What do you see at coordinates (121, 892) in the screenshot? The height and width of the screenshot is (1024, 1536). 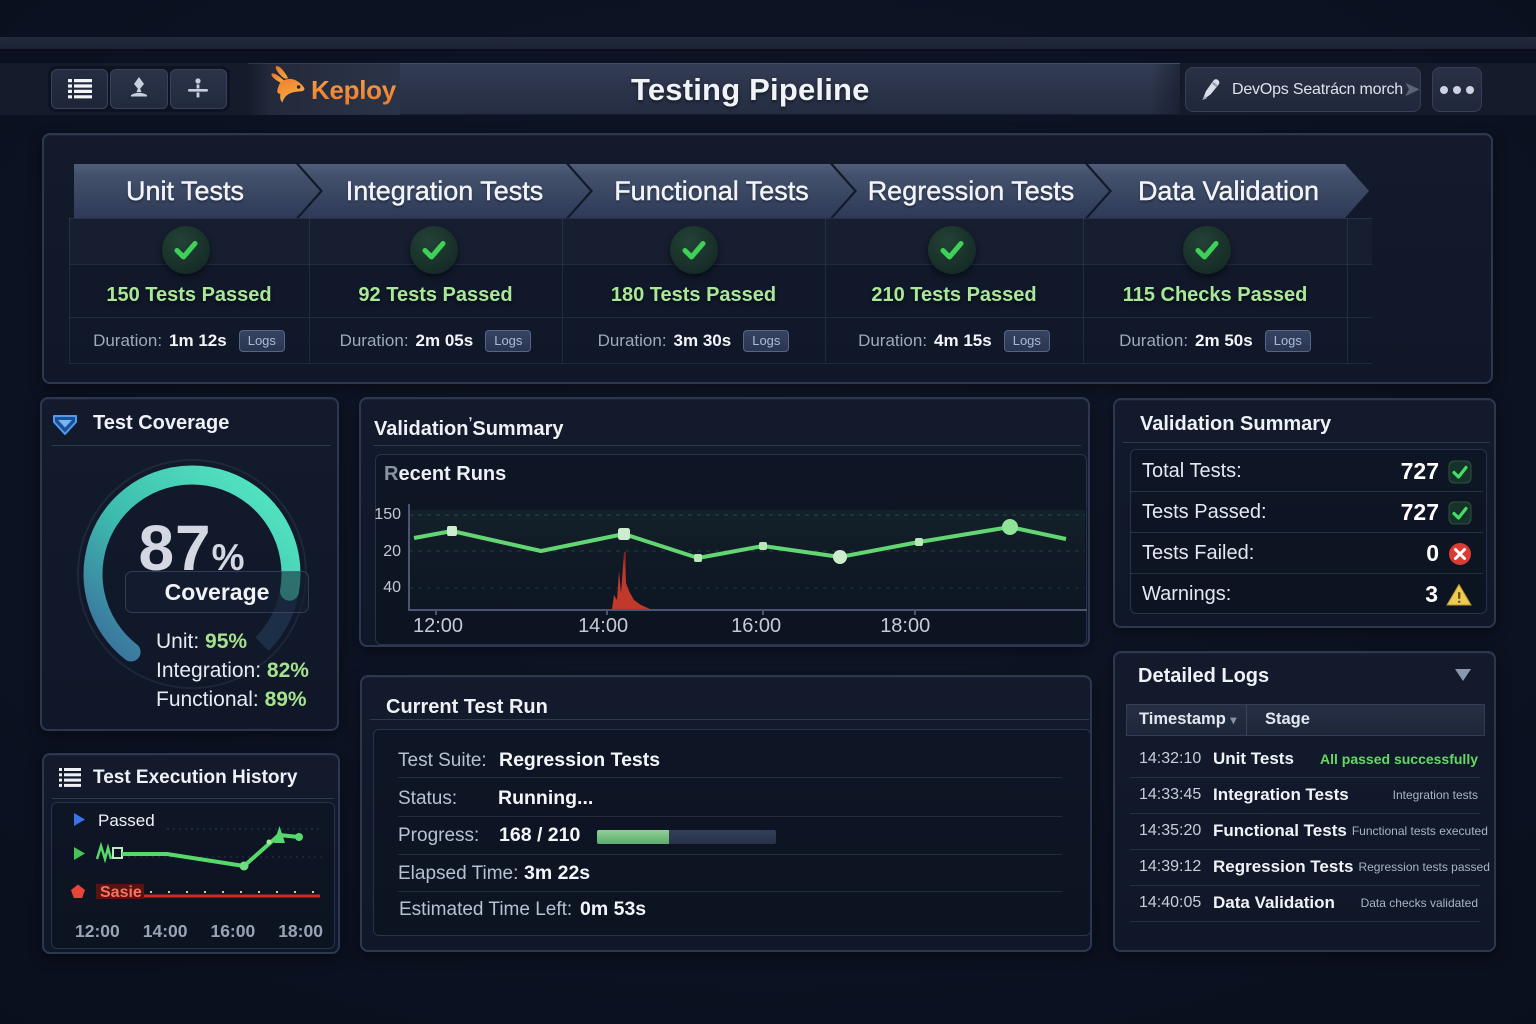 I see `svg-text: Sasie` at bounding box center [121, 892].